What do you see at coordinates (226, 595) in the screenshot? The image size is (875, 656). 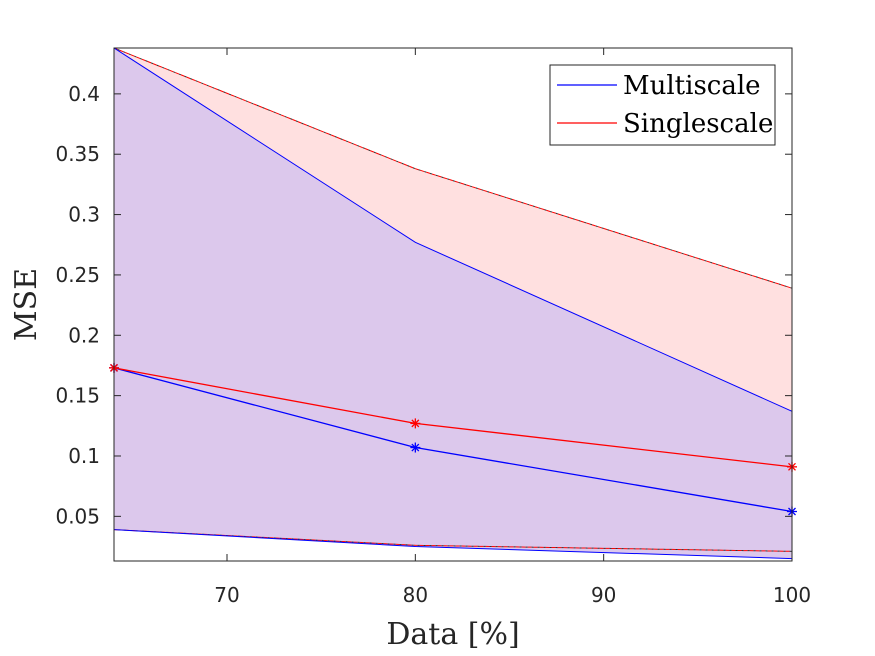 I see `x-tick-label: 70` at bounding box center [226, 595].